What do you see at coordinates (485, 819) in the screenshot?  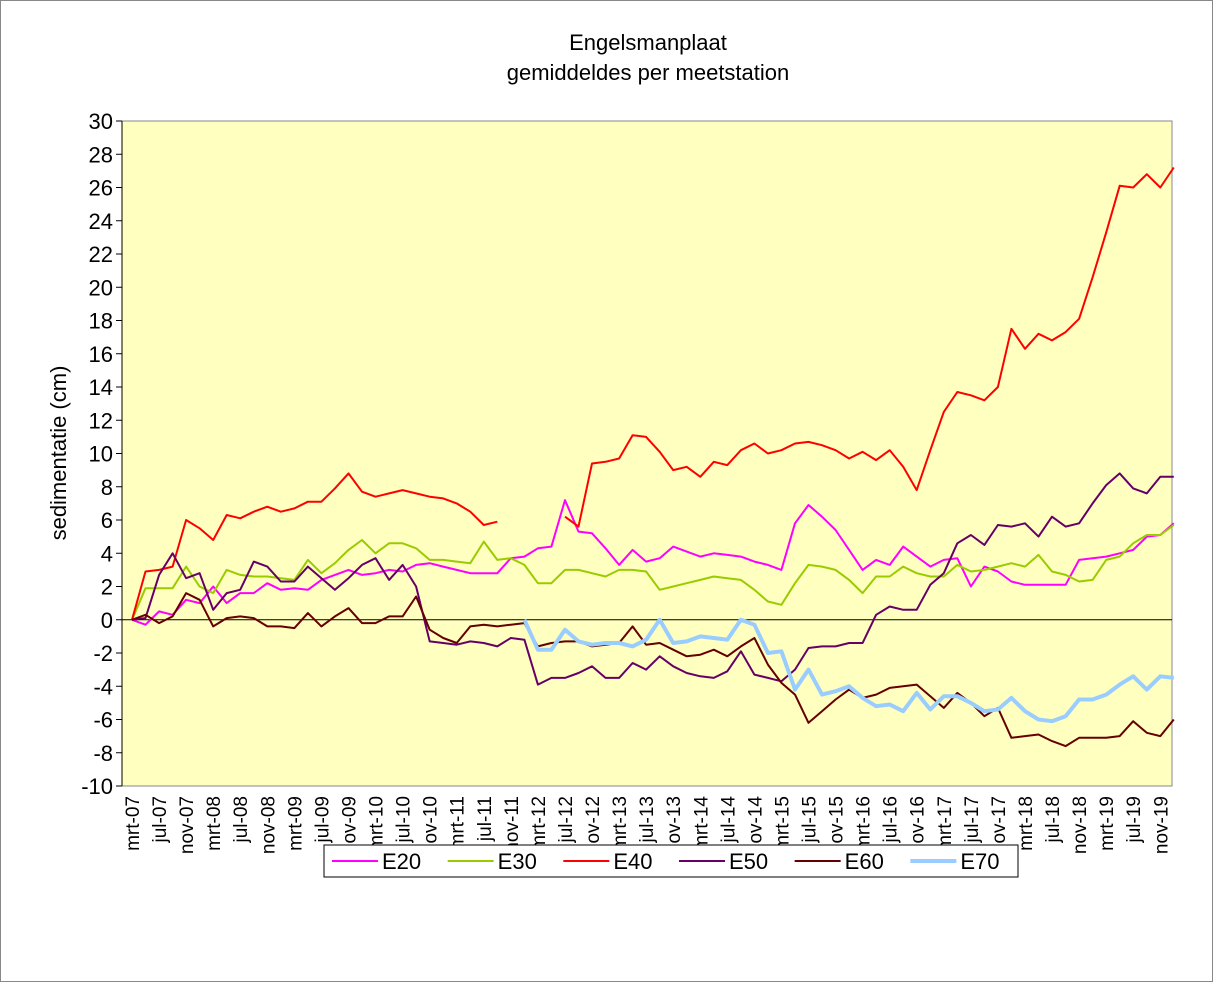 I see `x-tick-label: jul-11` at bounding box center [485, 819].